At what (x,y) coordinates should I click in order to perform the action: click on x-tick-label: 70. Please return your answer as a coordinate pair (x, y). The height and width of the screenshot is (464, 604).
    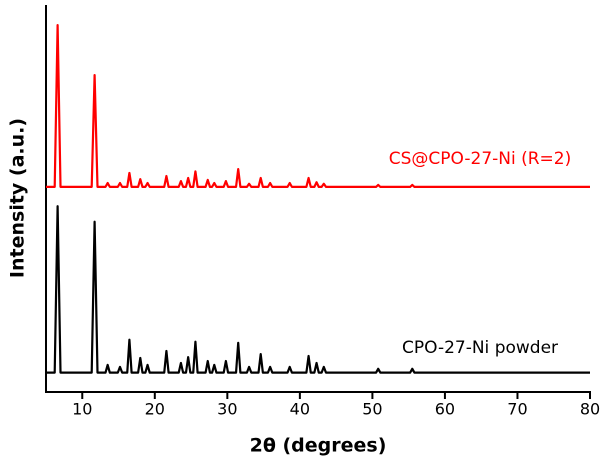
    Looking at the image, I should click on (517, 409).